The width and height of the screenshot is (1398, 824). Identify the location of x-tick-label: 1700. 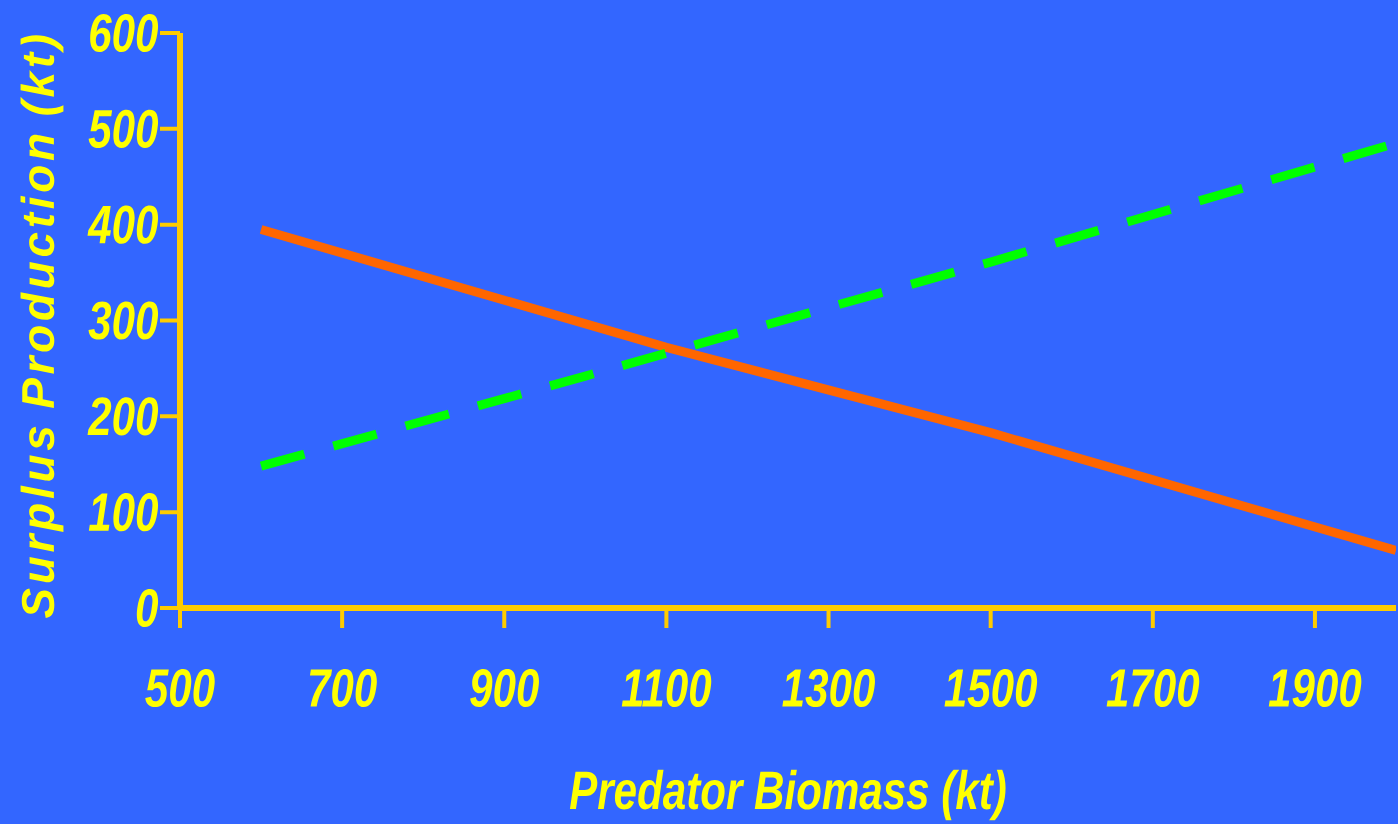
(1153, 688).